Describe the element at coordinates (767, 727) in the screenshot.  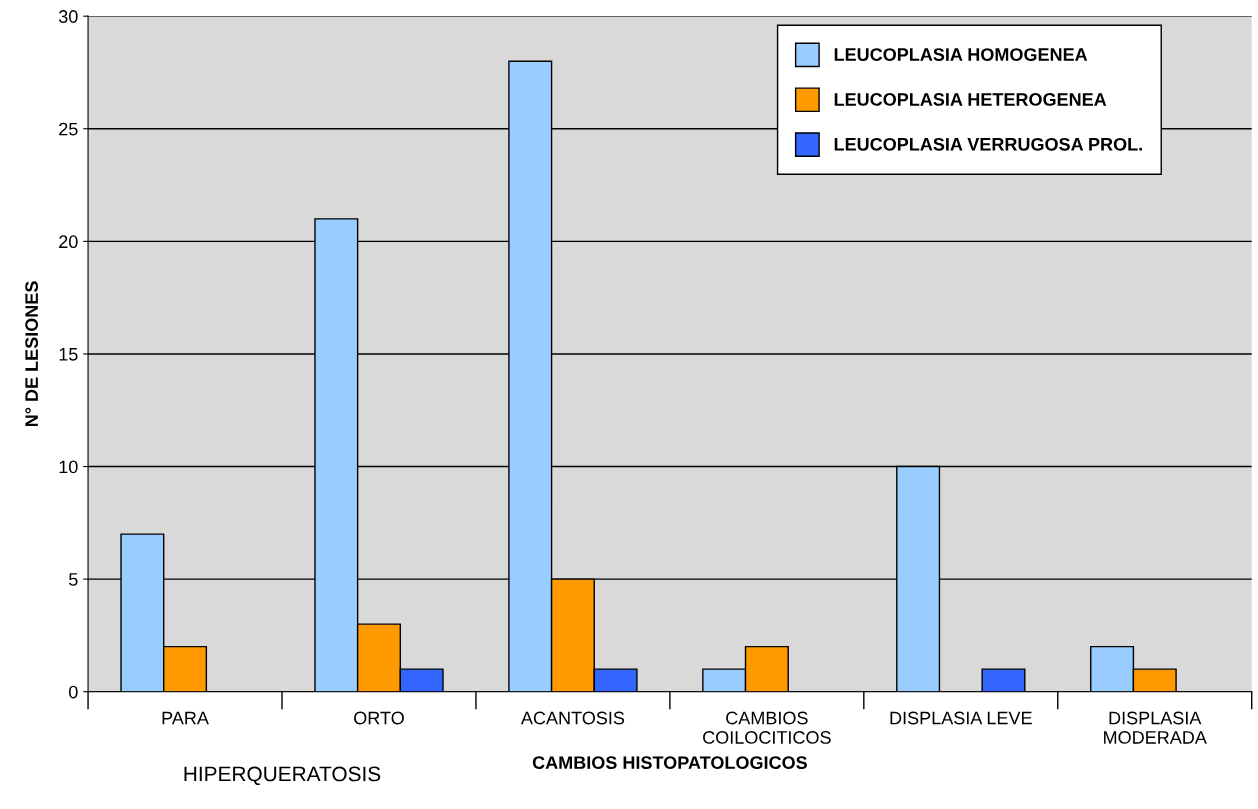
I see `x-tick-label: CAMBIOS COILOCITICOS` at that location.